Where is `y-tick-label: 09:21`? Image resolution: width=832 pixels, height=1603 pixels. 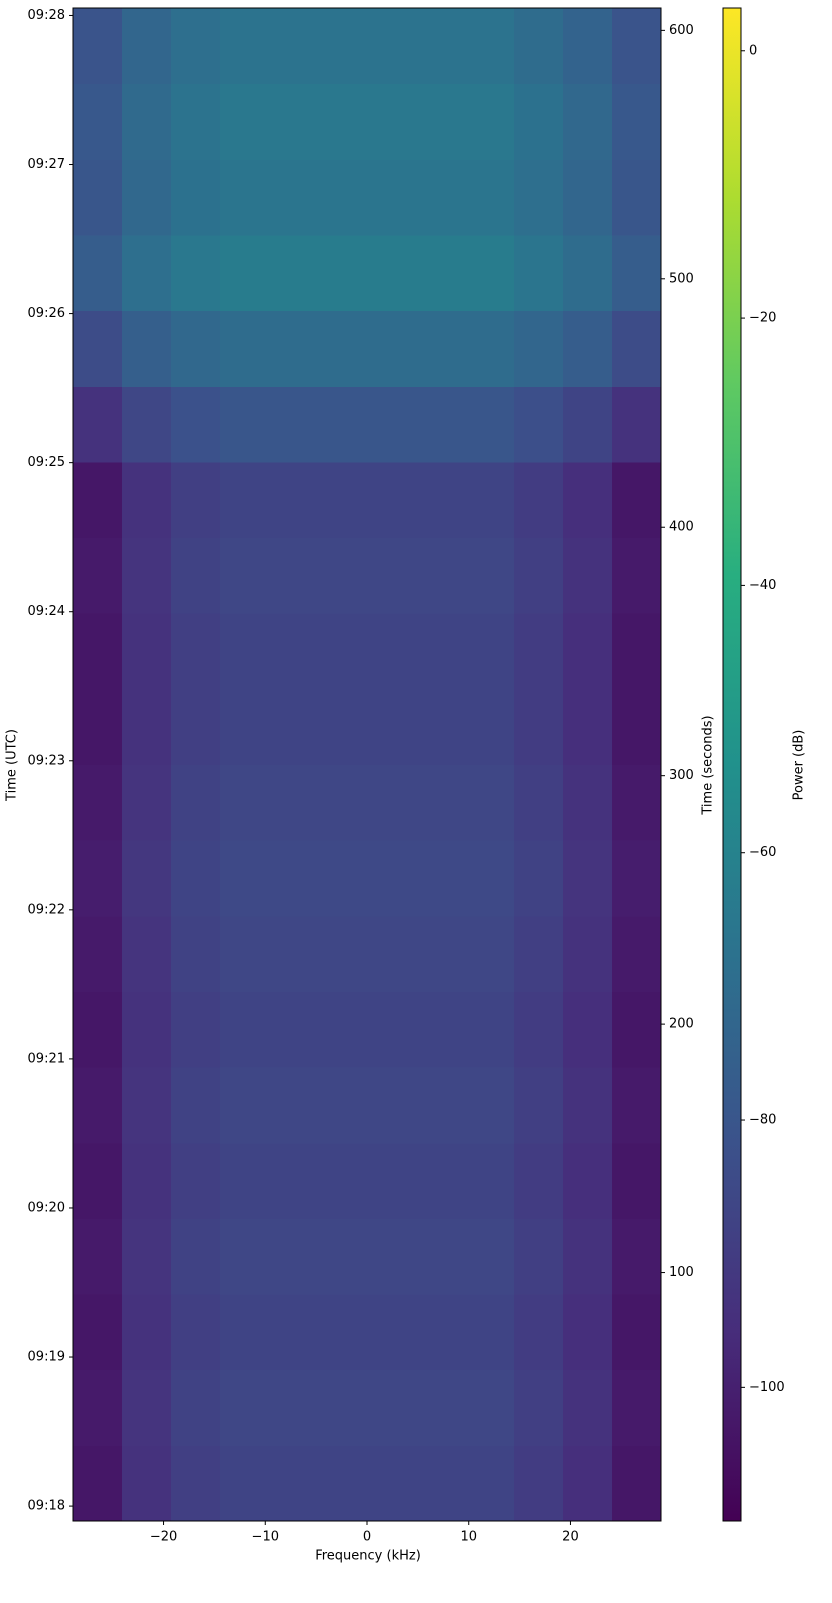
y-tick-label: 09:21 is located at coordinates (46, 1058).